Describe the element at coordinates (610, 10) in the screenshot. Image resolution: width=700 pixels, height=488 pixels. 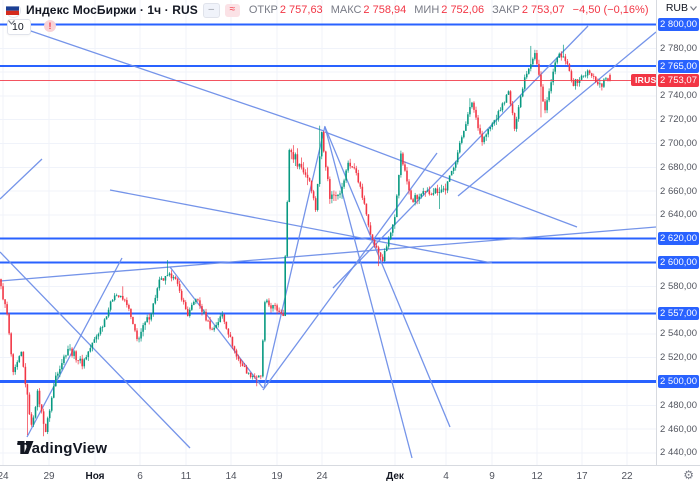
I see `change-value: −4,50 (−0,16%)` at that location.